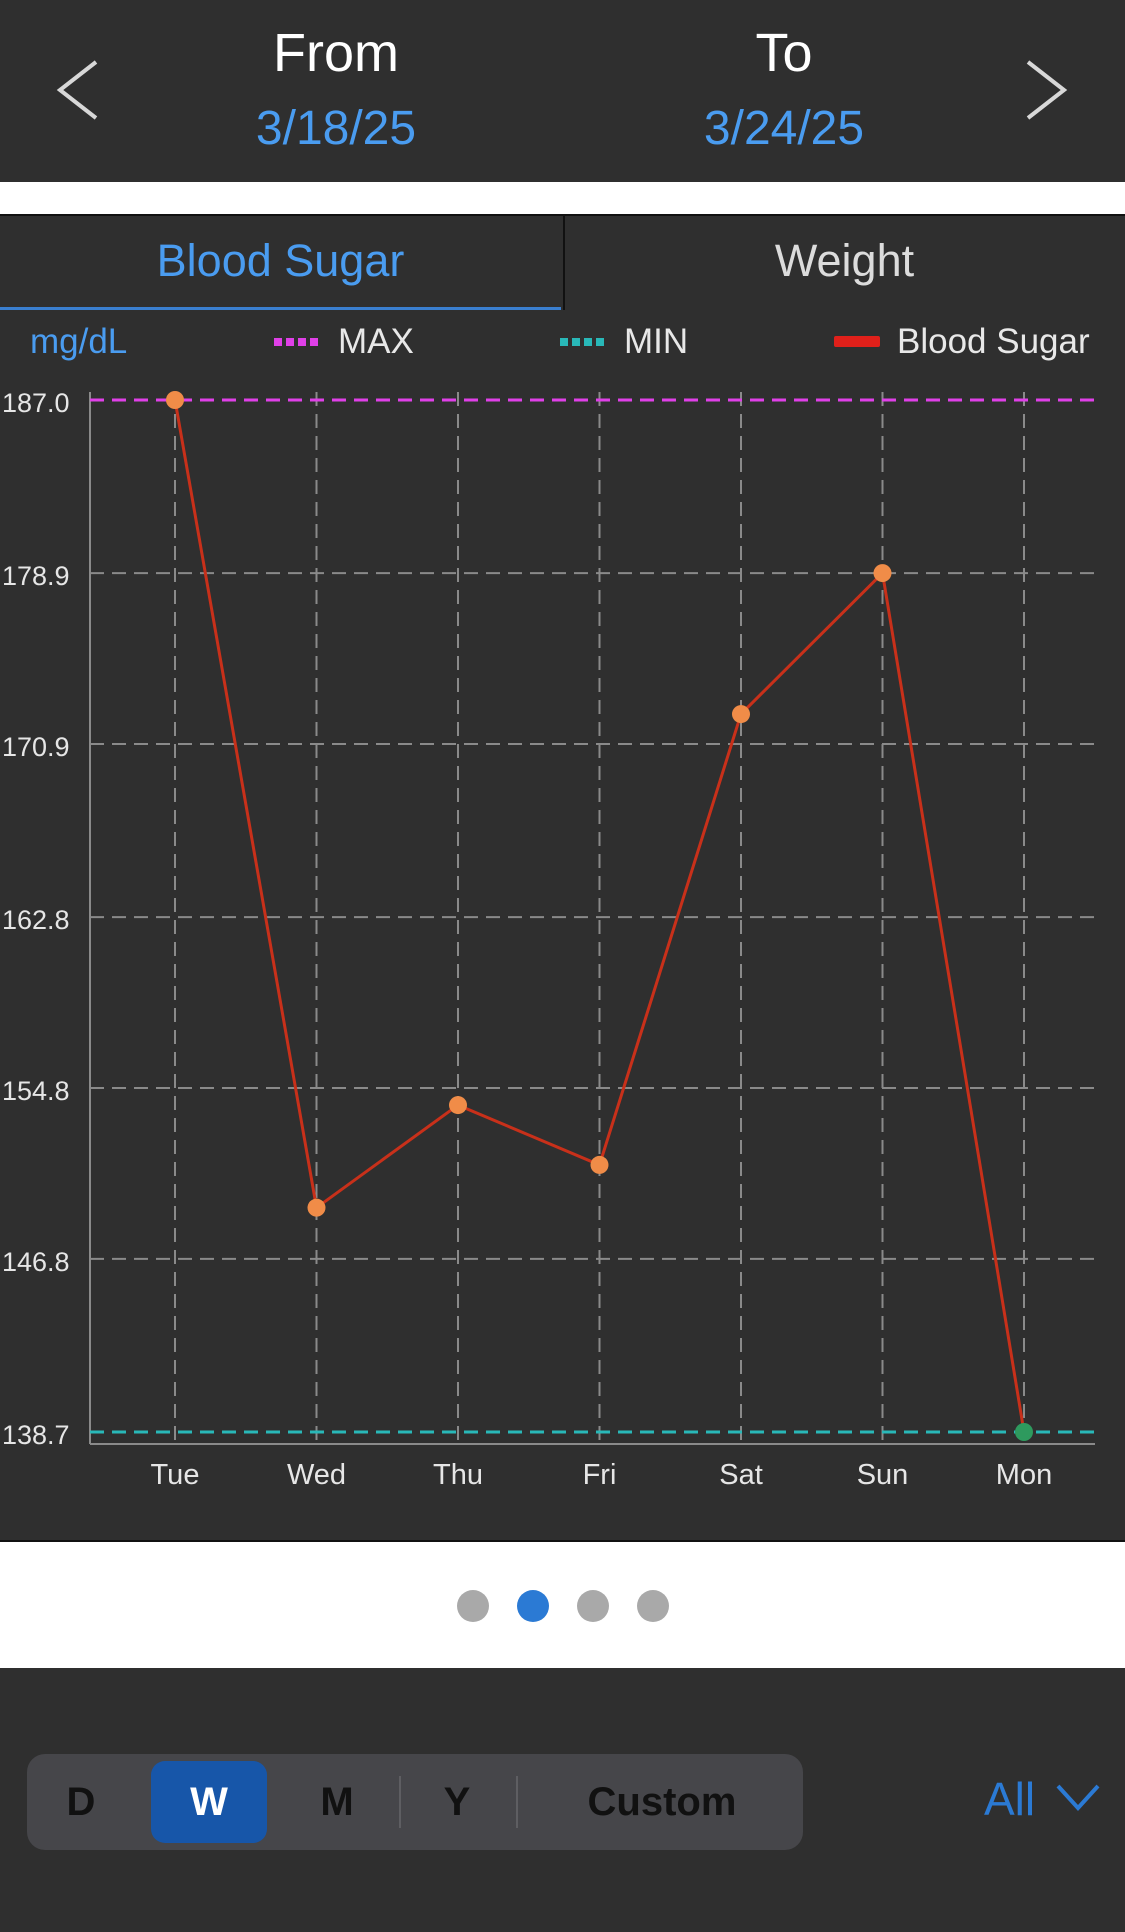  Describe the element at coordinates (337, 1802) in the screenshot. I see `range-month-button: M` at that location.